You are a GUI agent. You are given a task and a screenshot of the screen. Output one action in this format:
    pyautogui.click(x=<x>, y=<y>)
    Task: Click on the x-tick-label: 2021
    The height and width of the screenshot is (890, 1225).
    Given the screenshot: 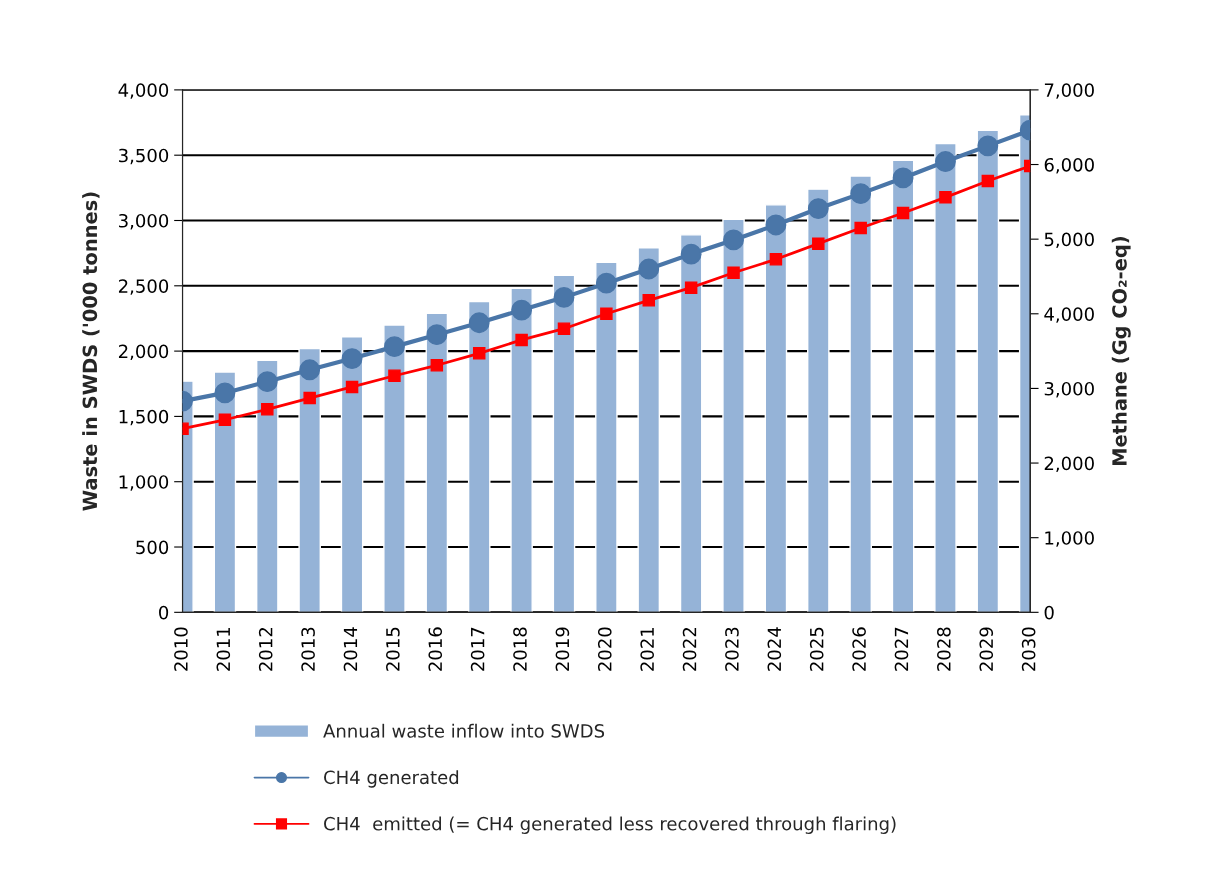 What is the action you would take?
    pyautogui.click(x=647, y=649)
    